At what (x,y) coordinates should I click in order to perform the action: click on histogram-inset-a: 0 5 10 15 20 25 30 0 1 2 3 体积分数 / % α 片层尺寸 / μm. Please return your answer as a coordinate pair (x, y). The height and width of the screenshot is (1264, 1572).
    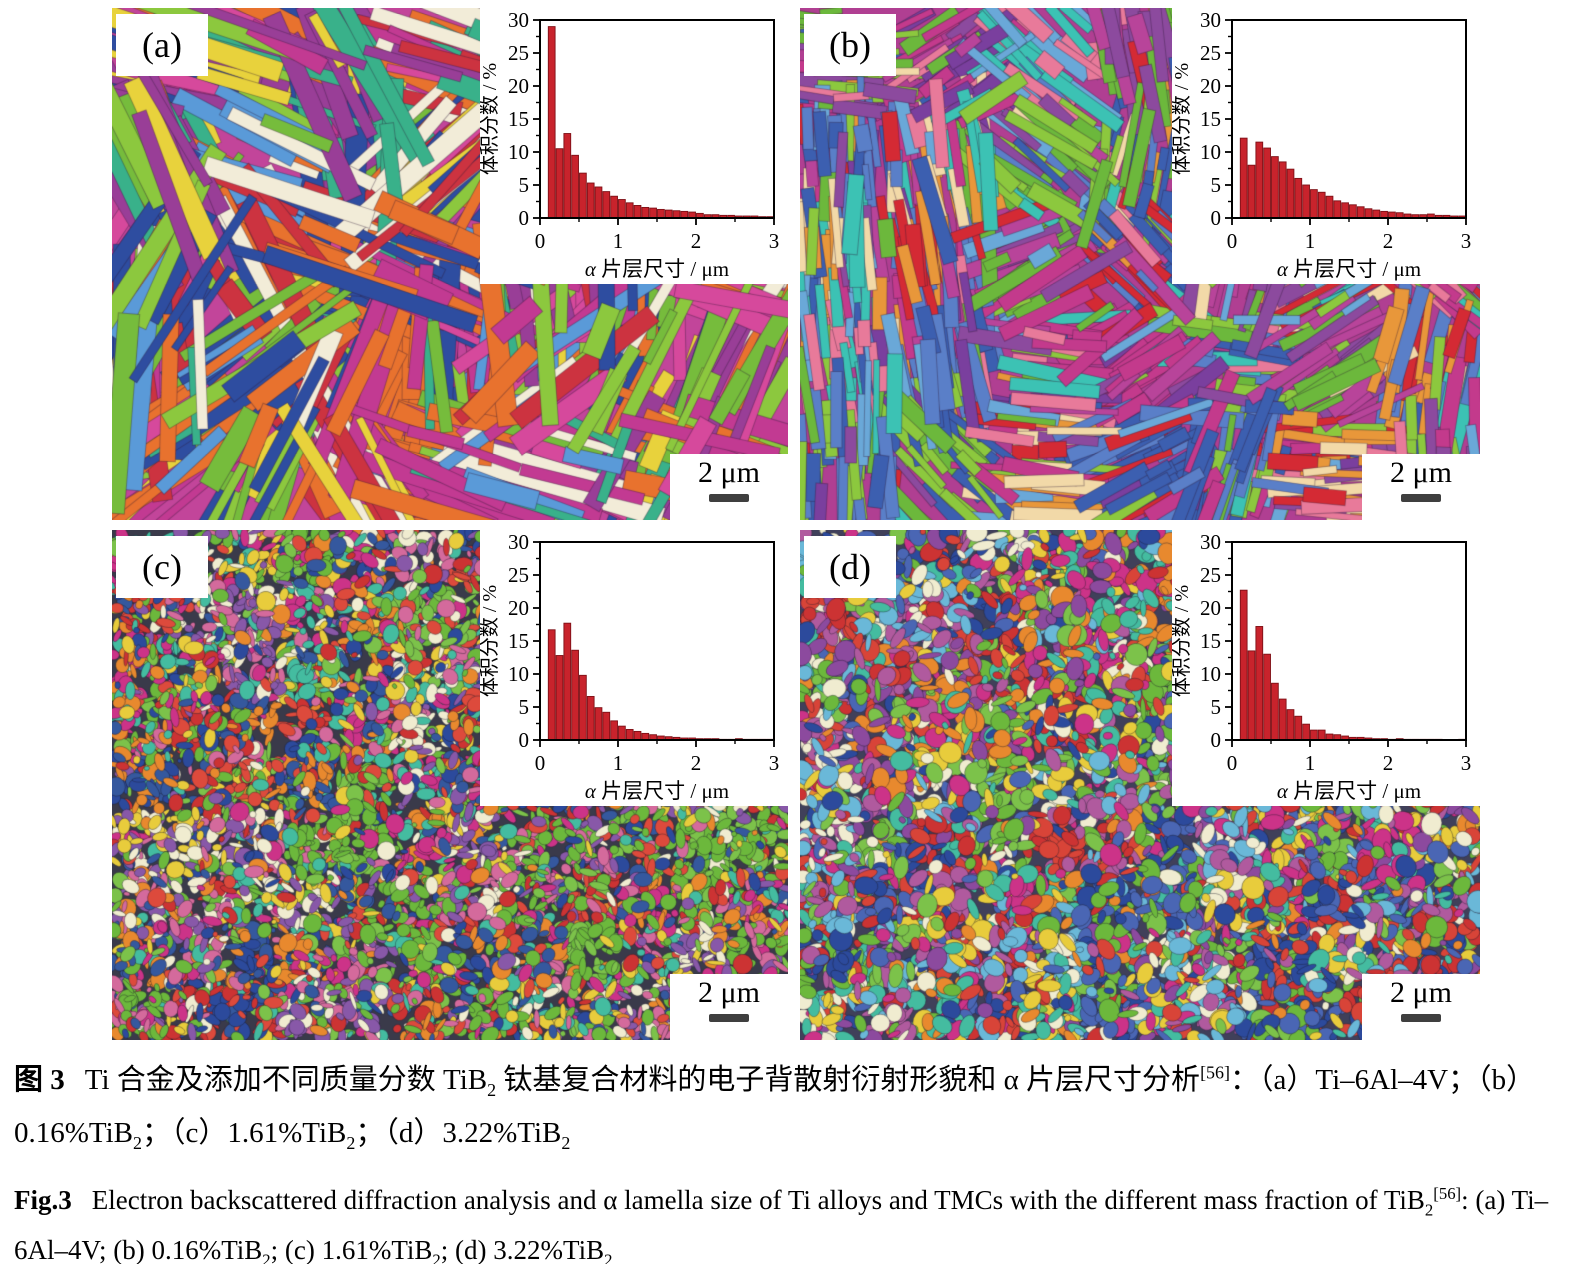
    Looking at the image, I should click on (634, 146).